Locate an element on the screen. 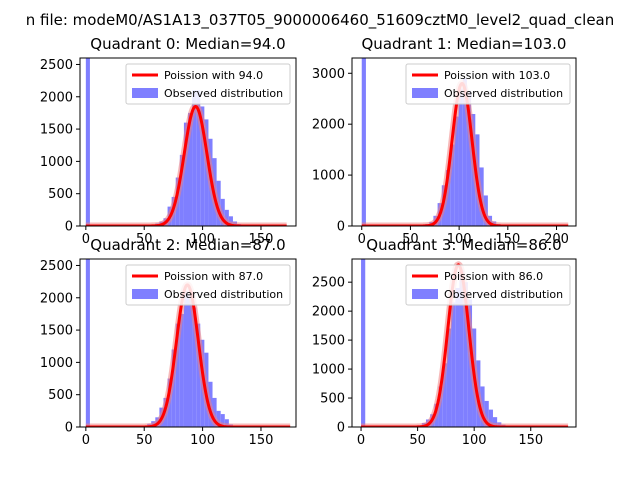 This screenshot has height=480, width=640. legend: Poission with 86.0 Observed distribution is located at coordinates (488, 285).